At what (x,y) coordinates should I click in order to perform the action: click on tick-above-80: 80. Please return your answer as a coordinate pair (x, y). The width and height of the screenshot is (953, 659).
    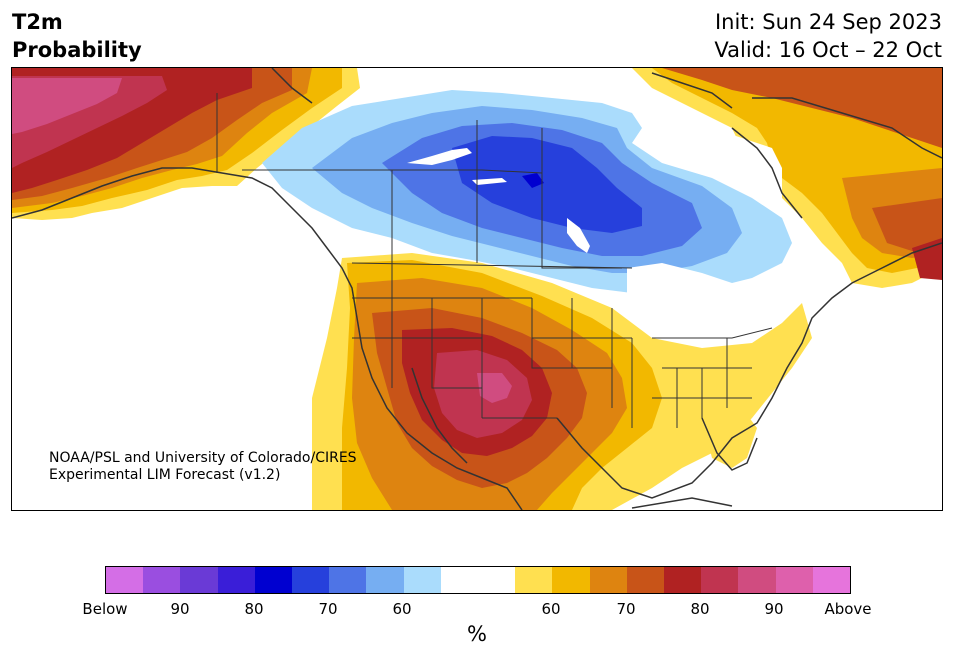
    Looking at the image, I should click on (700, 609).